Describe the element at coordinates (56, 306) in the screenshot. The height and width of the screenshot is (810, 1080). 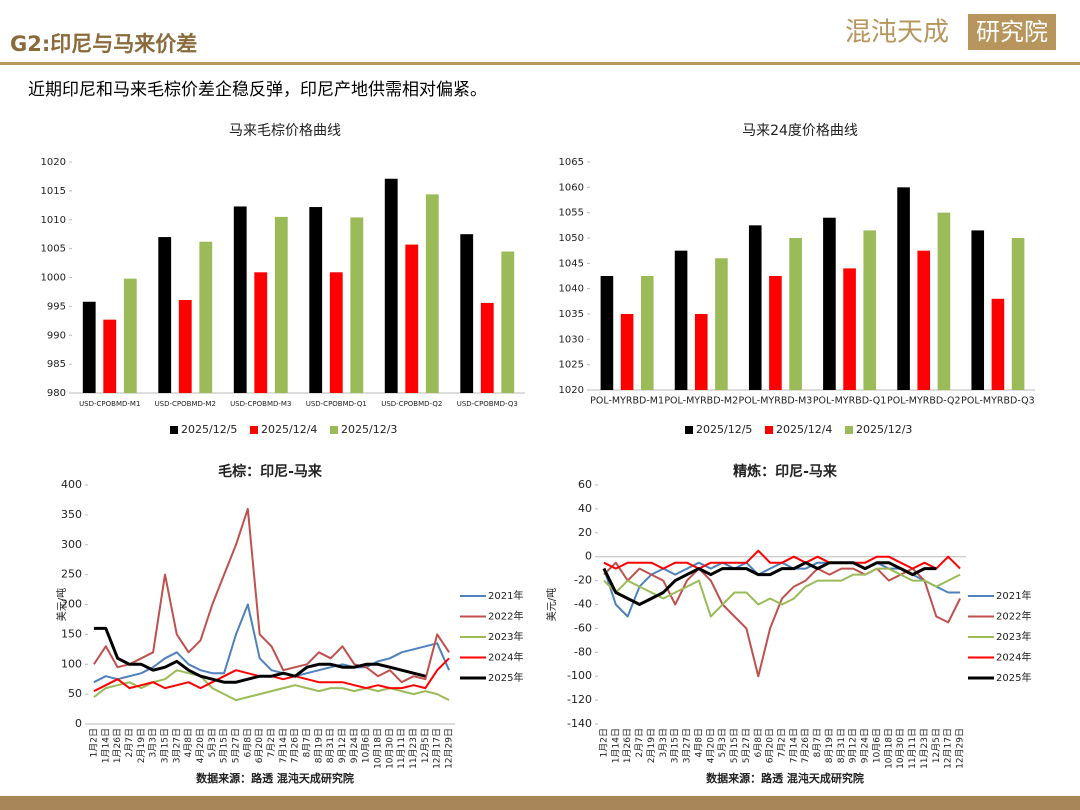
I see `y-tick-label: 995` at that location.